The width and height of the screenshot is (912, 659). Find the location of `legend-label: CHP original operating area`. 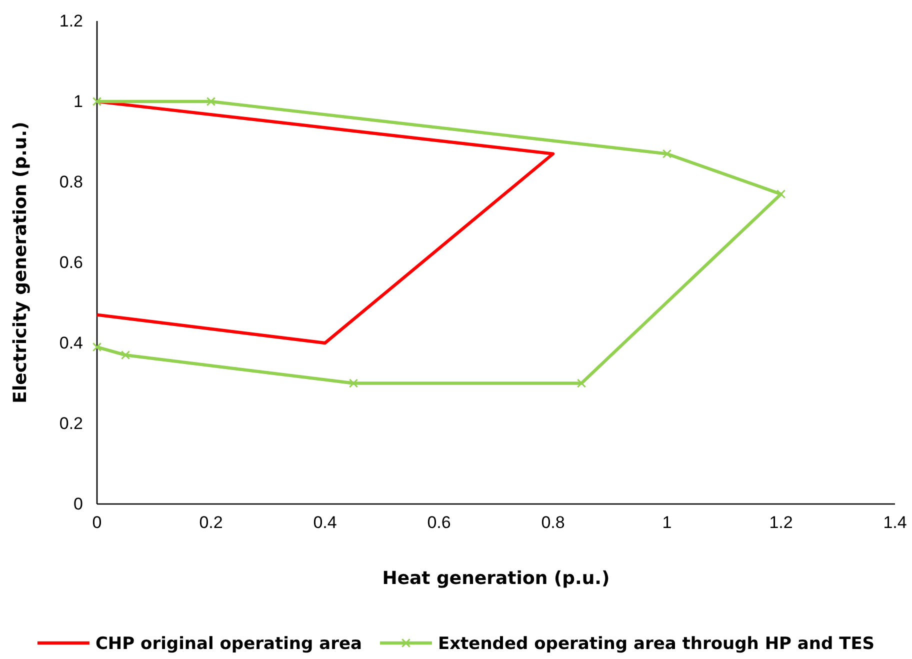

legend-label: CHP original operating area is located at coordinates (228, 644).